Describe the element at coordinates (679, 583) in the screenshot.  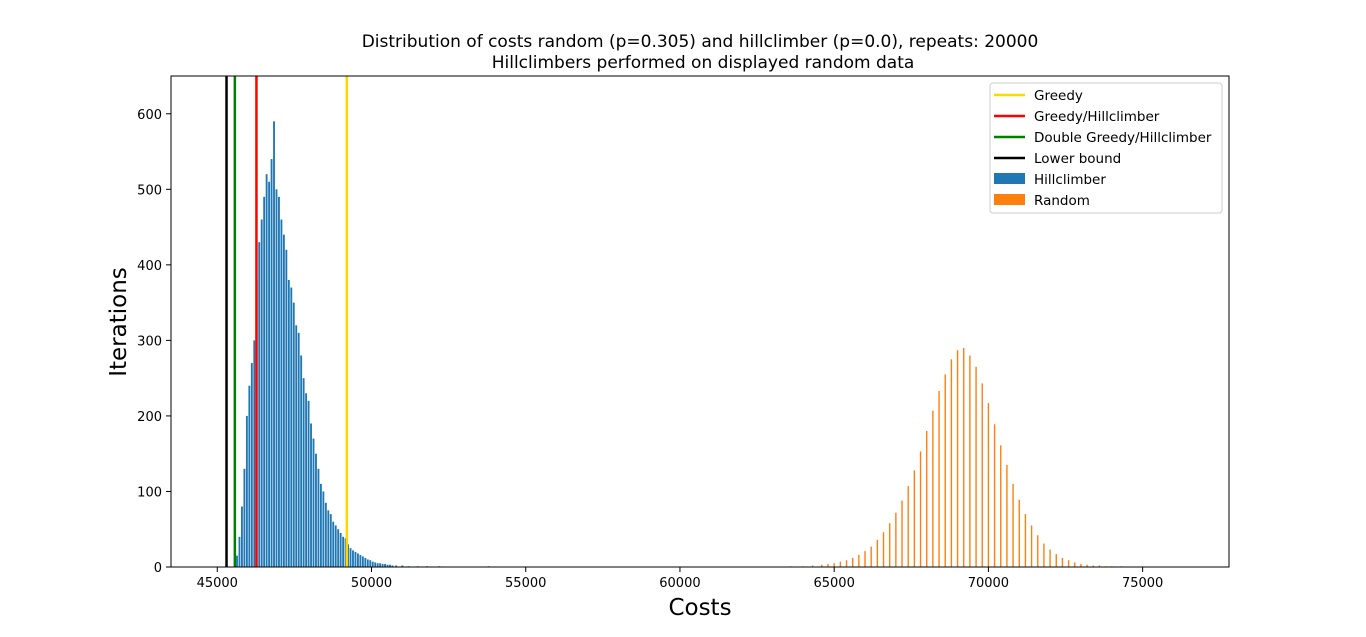
I see `x-tick-label: 60000` at that location.